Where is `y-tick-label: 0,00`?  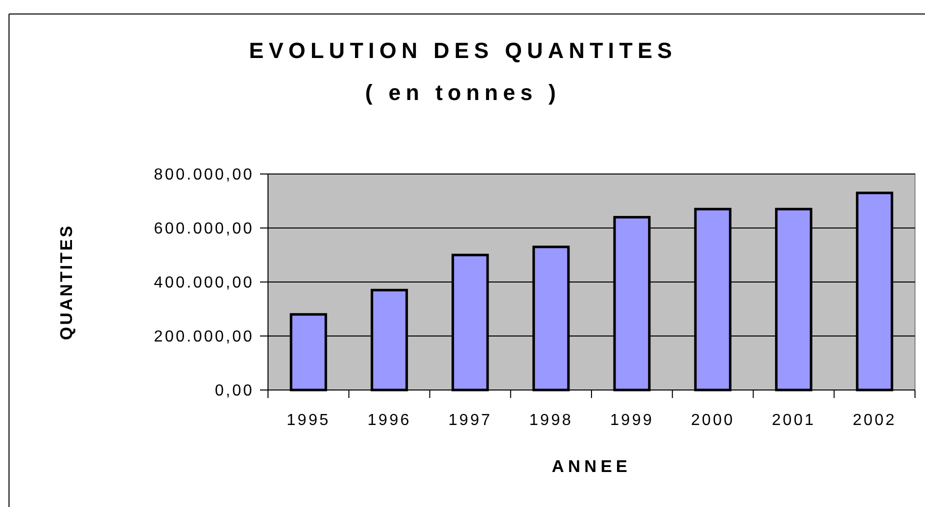
y-tick-label: 0,00 is located at coordinates (234, 391).